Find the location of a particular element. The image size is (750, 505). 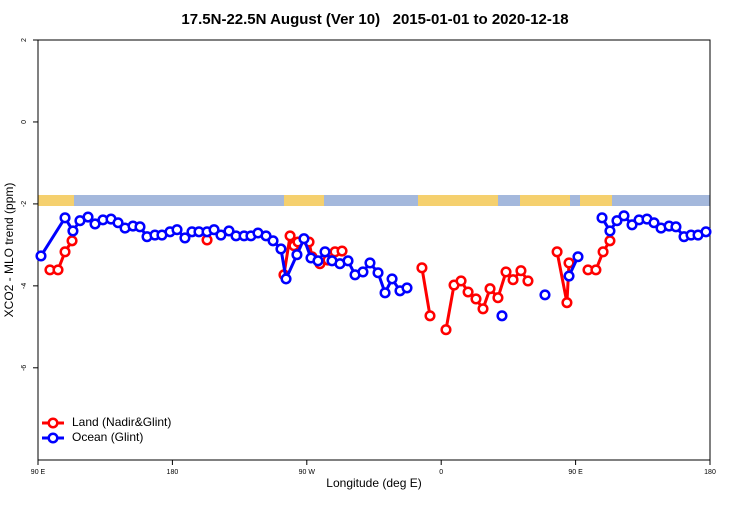

x-axis-label: Longitude (deg E) is located at coordinates (373, 483).